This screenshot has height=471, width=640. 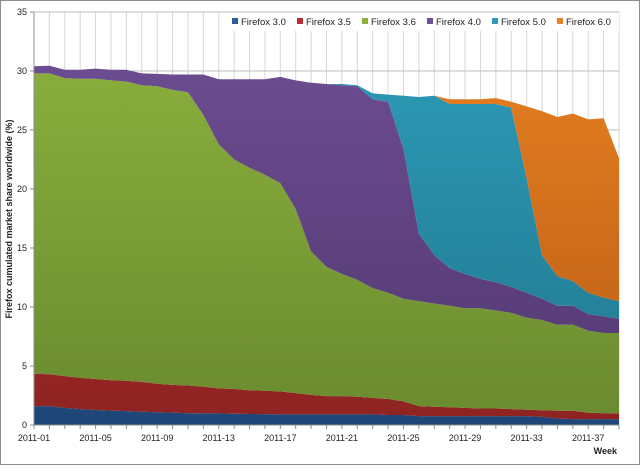 What do you see at coordinates (22, 130) in the screenshot?
I see `y-tick-label: 25` at bounding box center [22, 130].